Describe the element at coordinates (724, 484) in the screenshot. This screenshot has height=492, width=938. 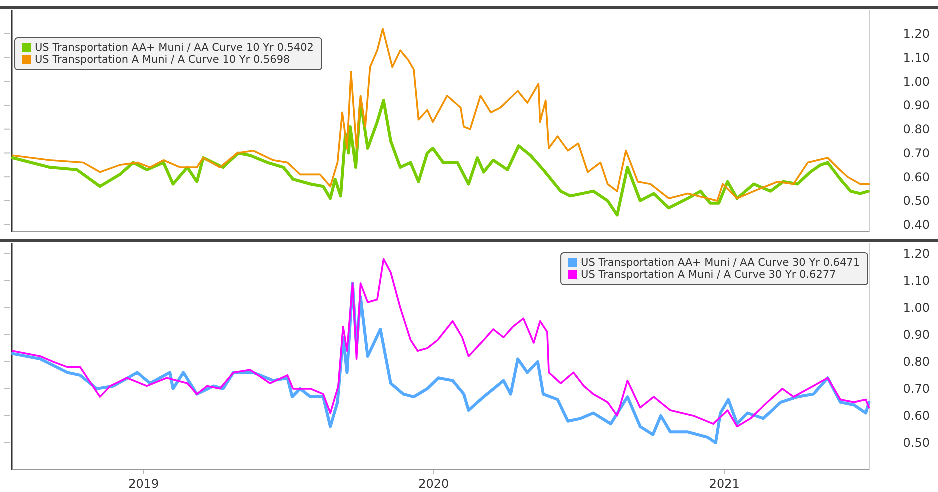
I see `x-tick-label: 2021` at that location.